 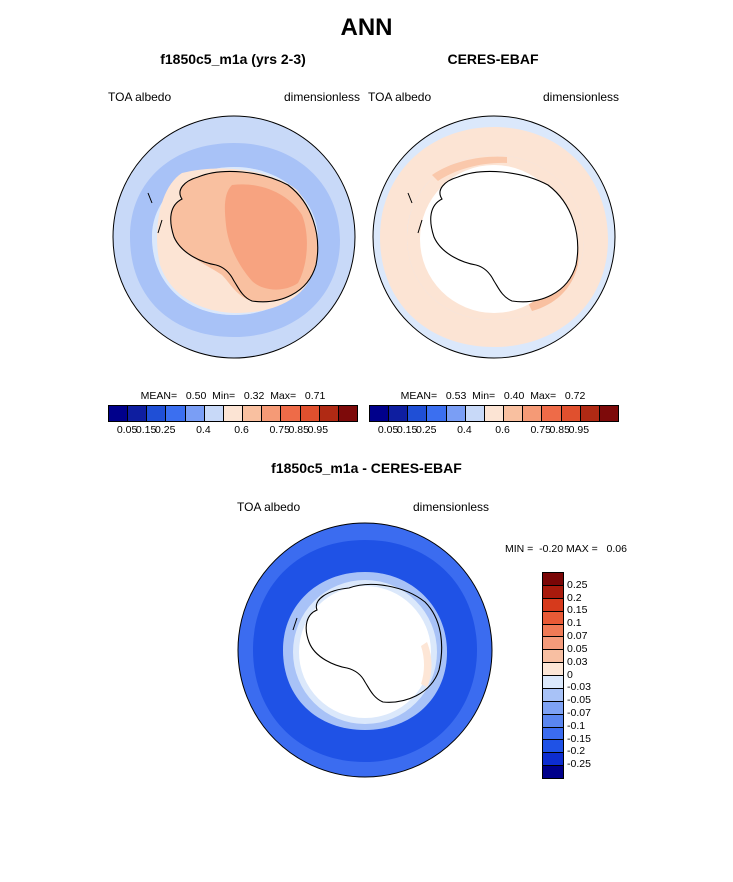 What do you see at coordinates (577, 648) in the screenshot?
I see `diff-colorbar-tick-5: 0.05` at bounding box center [577, 648].